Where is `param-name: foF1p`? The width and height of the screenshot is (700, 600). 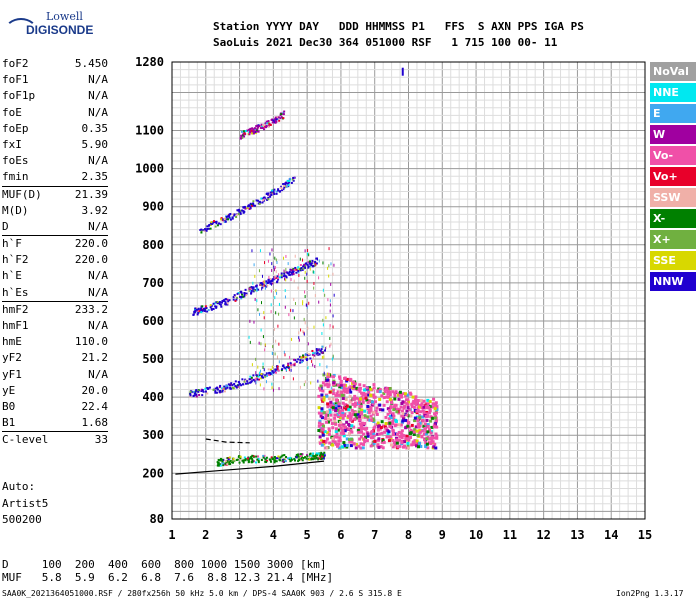 param-name: foF1p is located at coordinates (19, 96).